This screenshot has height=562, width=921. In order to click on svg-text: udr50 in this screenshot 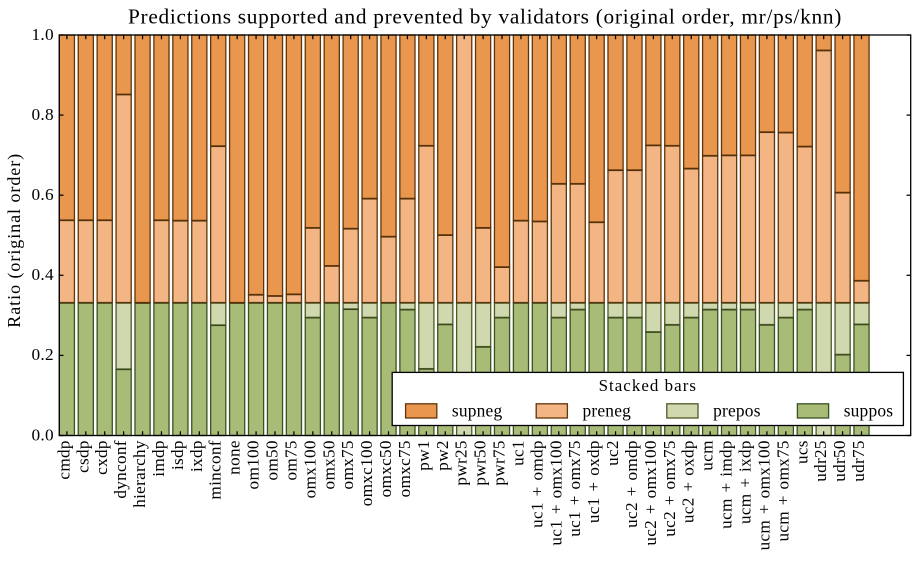, I will do `click(839, 461)`.